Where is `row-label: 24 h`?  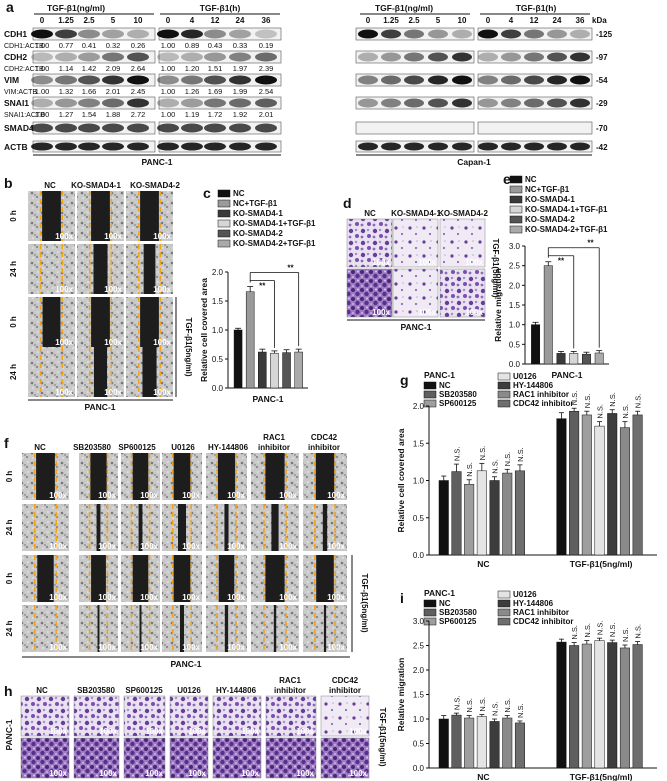
row-label: 24 h is located at coordinates (13, 372).